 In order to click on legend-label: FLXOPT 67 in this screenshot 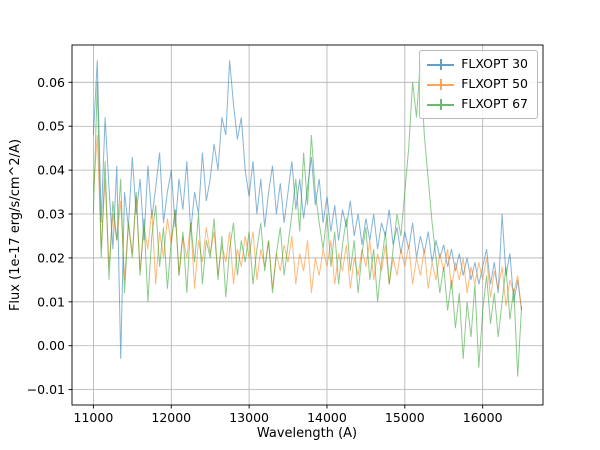, I will do `click(494, 104)`.